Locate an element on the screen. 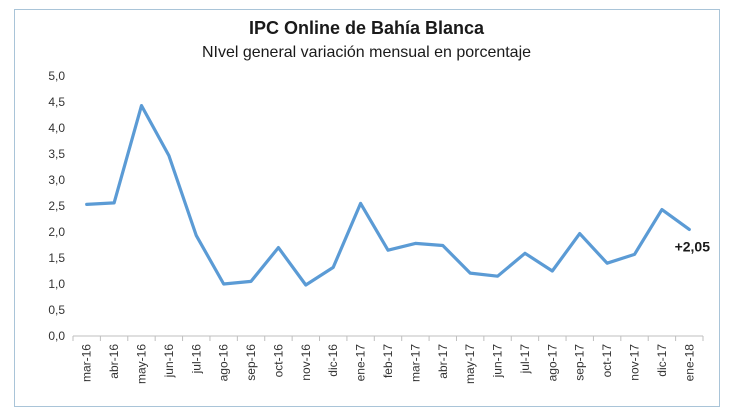  y-tick-label: 3,0 is located at coordinates (56, 180).